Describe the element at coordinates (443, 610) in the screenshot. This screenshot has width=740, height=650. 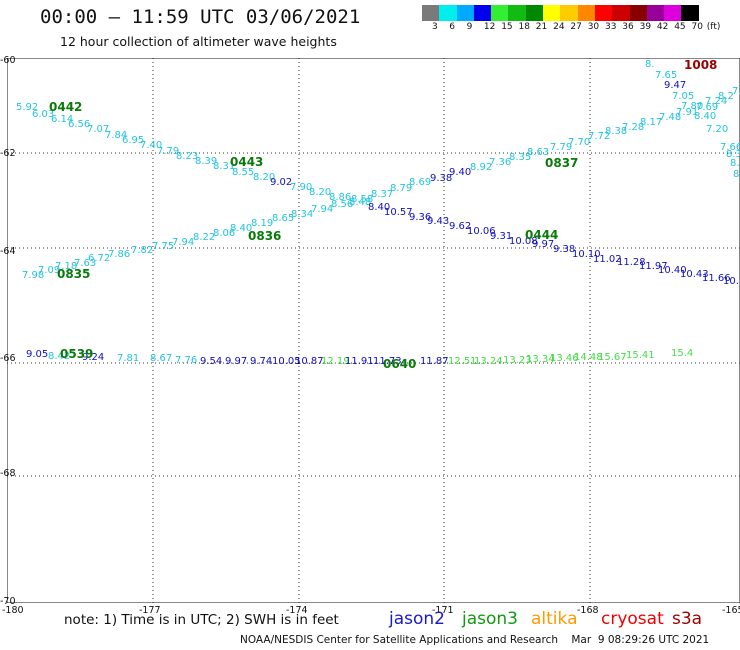
I see `x-tick-label: -171` at that location.